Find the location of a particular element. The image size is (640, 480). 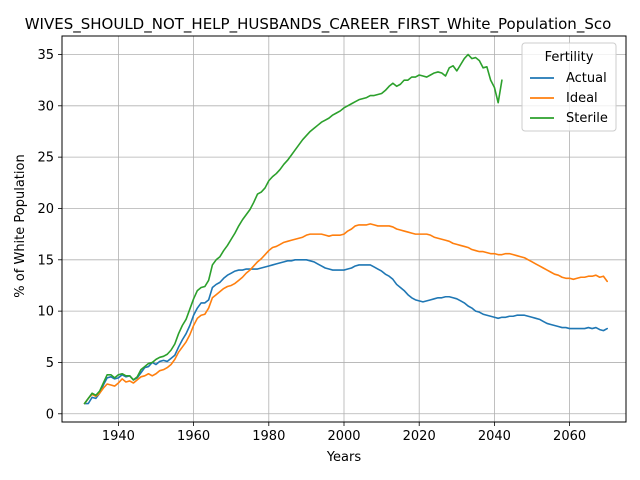

y-tick-label: 10 is located at coordinates (45, 312).